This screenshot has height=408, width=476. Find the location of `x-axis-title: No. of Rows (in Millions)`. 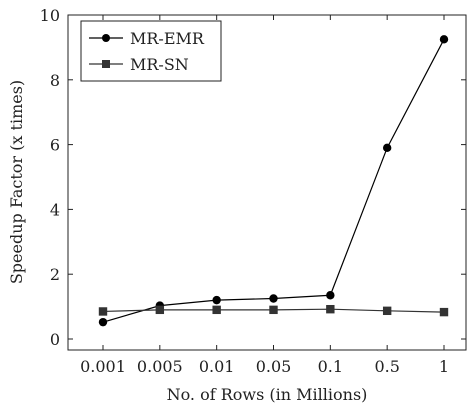

x-axis-title: No. of Rows (in Millions) is located at coordinates (267, 394).